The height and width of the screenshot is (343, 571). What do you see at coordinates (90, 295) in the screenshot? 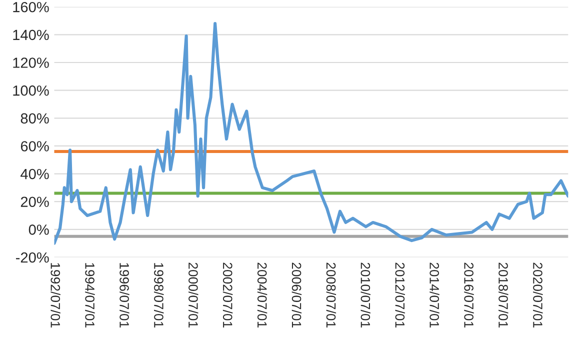
I see `x-tick-label: 1994/07/01` at bounding box center [90, 295].